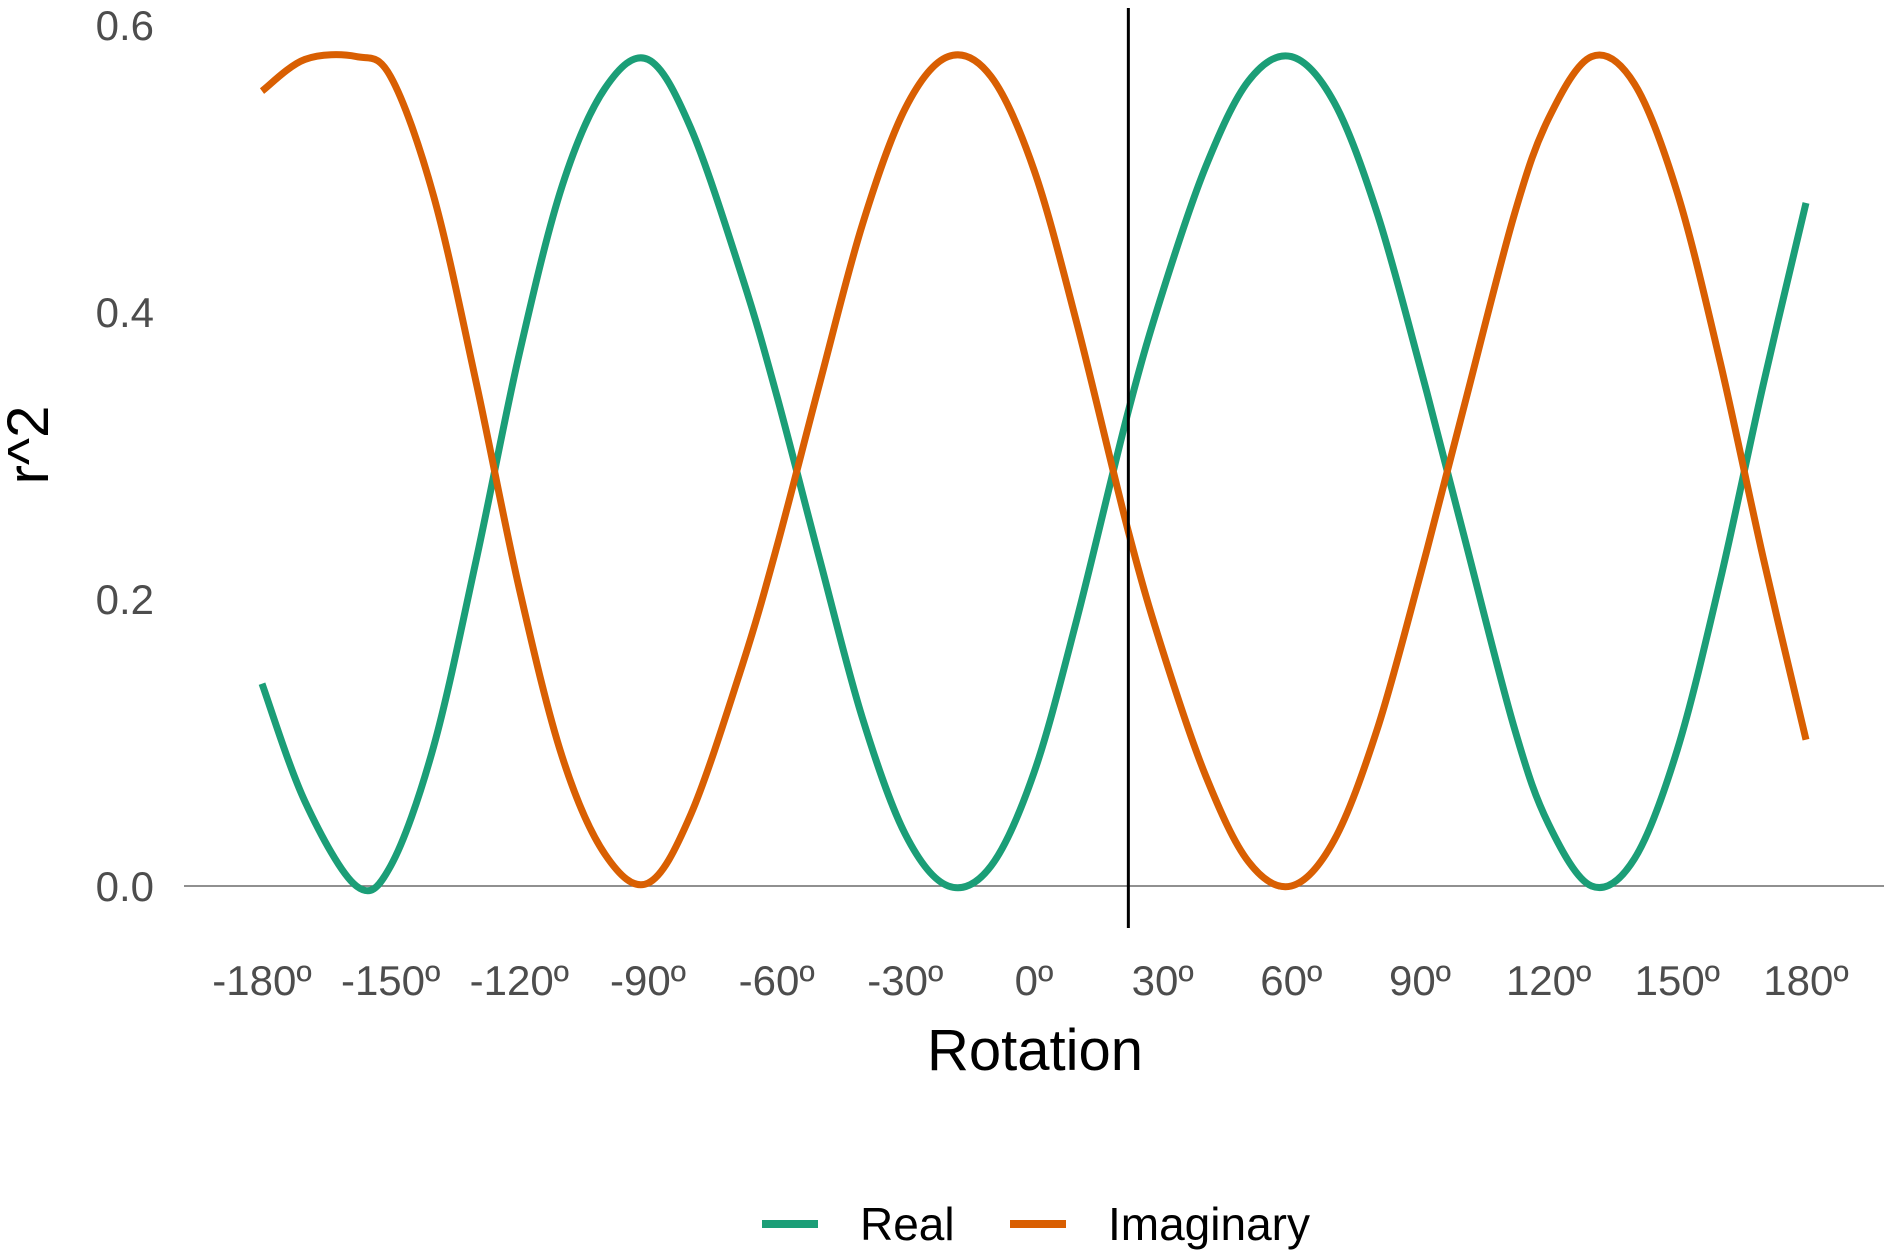  What do you see at coordinates (1291, 980) in the screenshot?
I see `x-tick-label: 60º` at bounding box center [1291, 980].